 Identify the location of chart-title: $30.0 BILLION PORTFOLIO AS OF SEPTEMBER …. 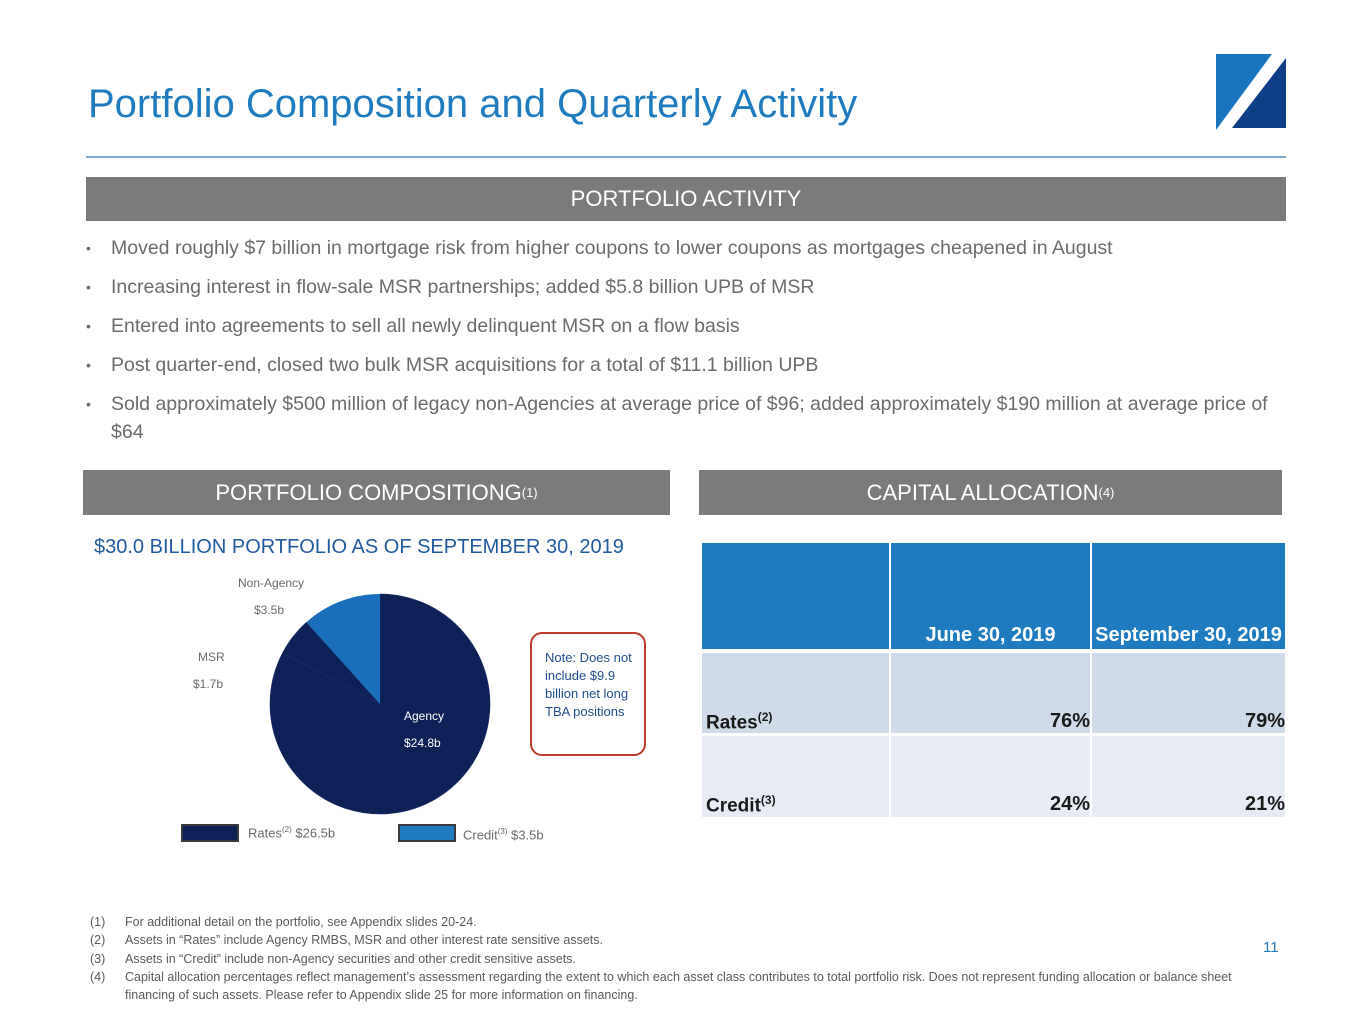
(359, 547).